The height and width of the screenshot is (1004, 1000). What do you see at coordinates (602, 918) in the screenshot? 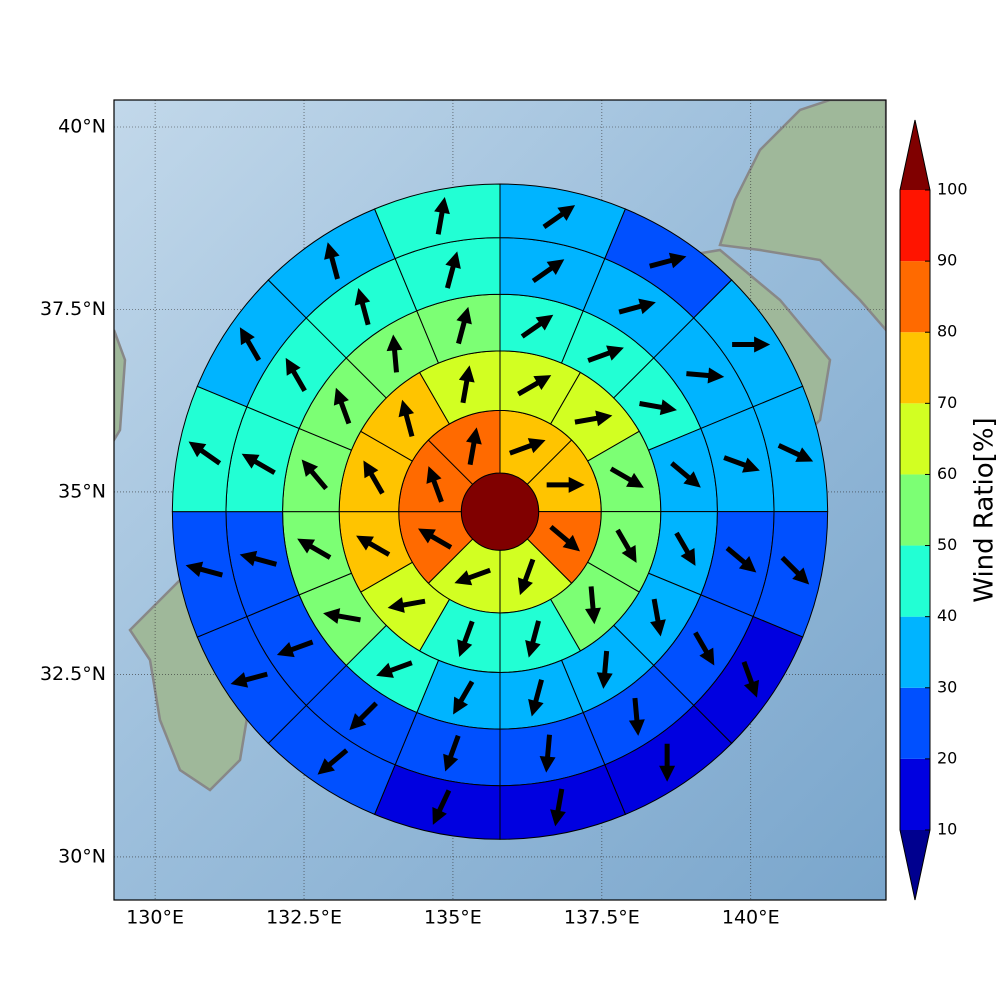
I see `x-tick-label: 137.5°E` at bounding box center [602, 918].